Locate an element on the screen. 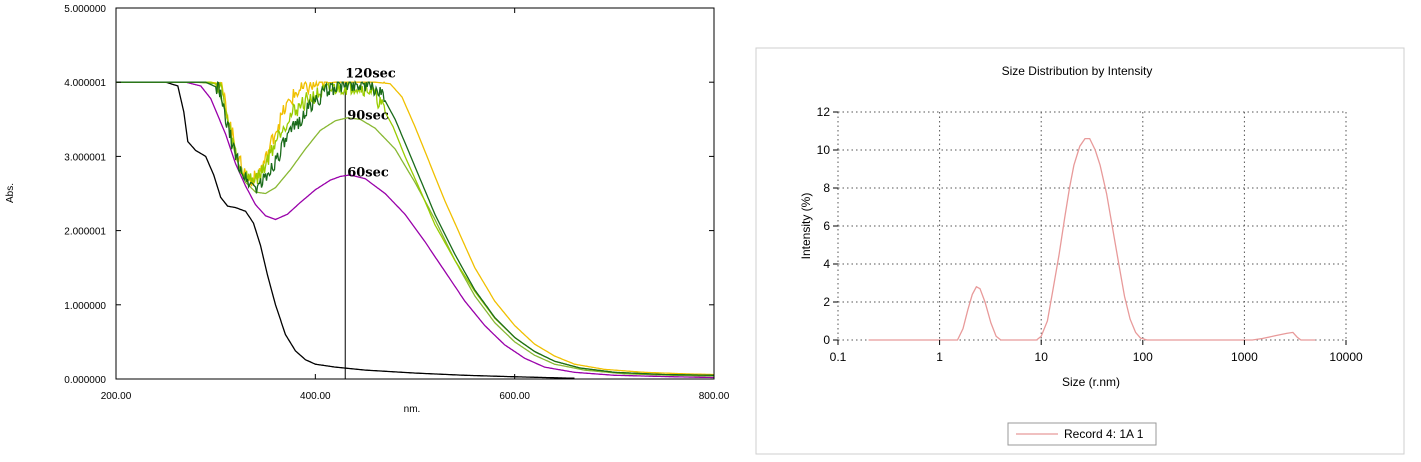 The image size is (1421, 462). uv-y-tick-label: 2.000001 is located at coordinates (85, 232).